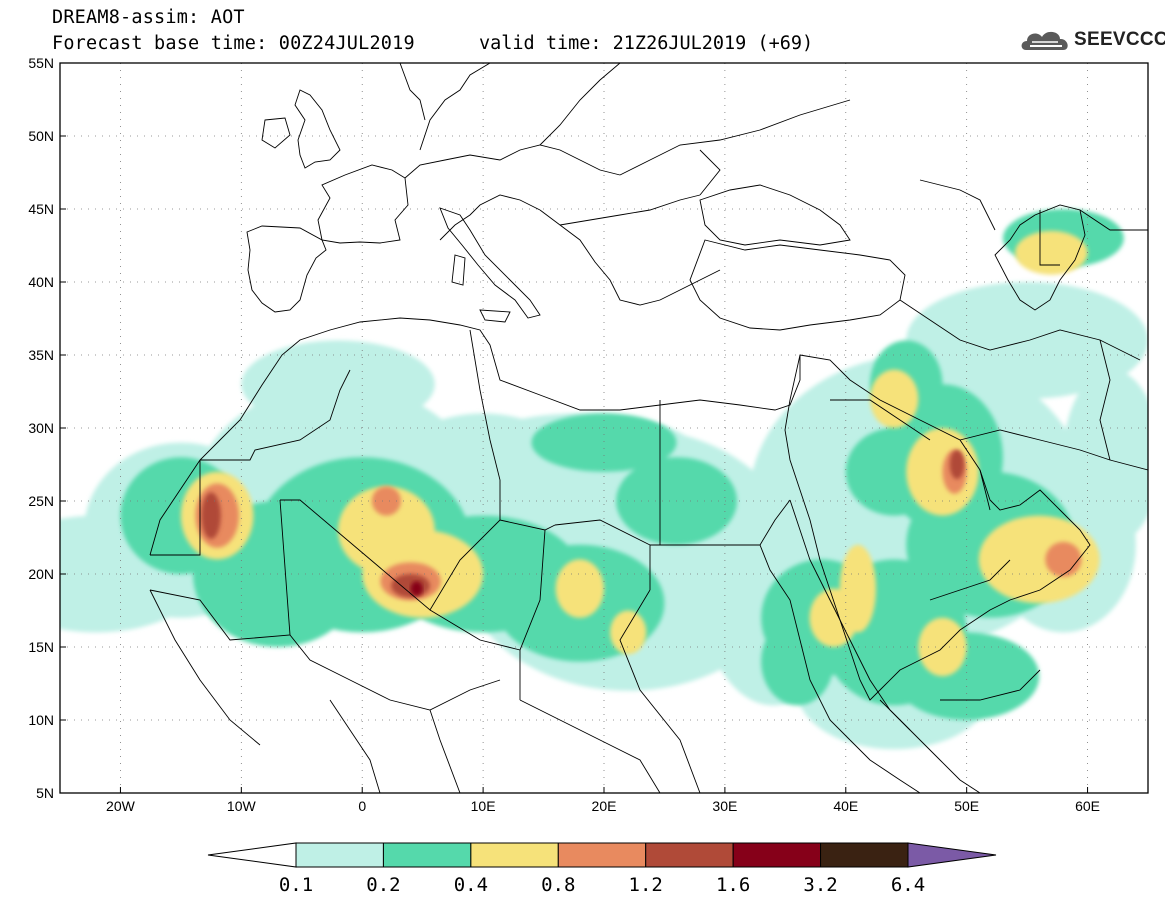 Image resolution: width=1165 pixels, height=905 pixels. I want to click on logo-text: SEEVCCC, so click(1119, 39).